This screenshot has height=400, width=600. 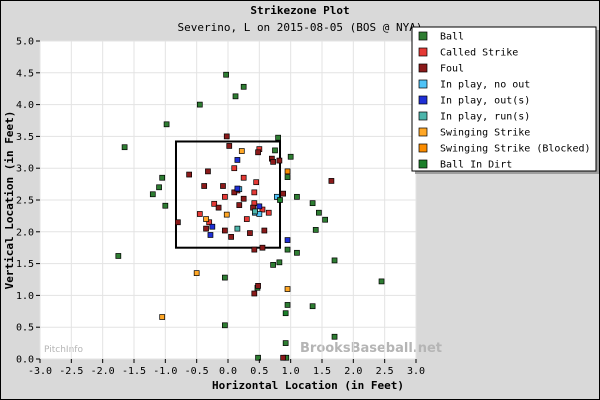 I want to click on x-tick-label: -2.0, so click(x=103, y=371).